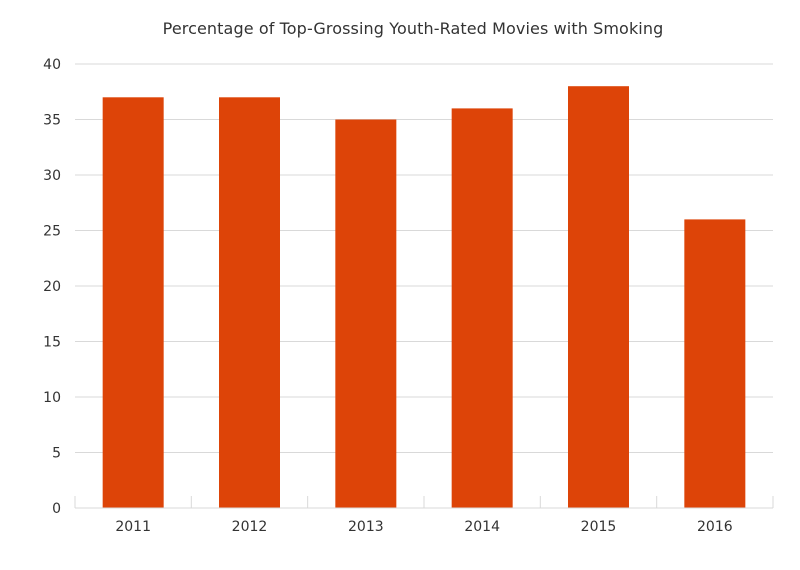 This screenshot has width=800, height=570. What do you see at coordinates (598, 297) in the screenshot?
I see `bar-2015` at bounding box center [598, 297].